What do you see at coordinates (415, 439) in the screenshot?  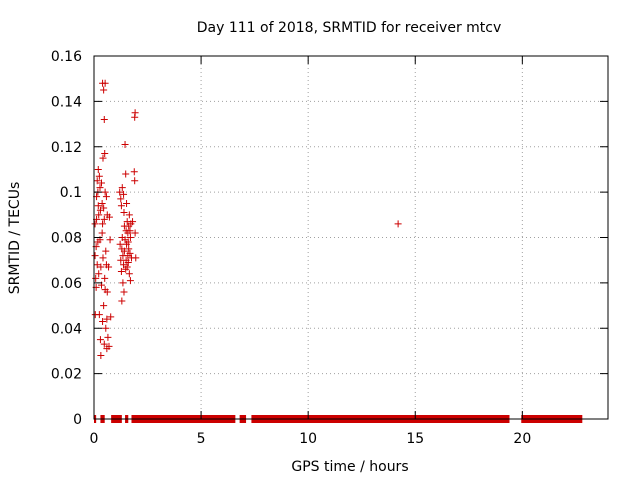 I see `x-tick-label: 15` at bounding box center [415, 439].